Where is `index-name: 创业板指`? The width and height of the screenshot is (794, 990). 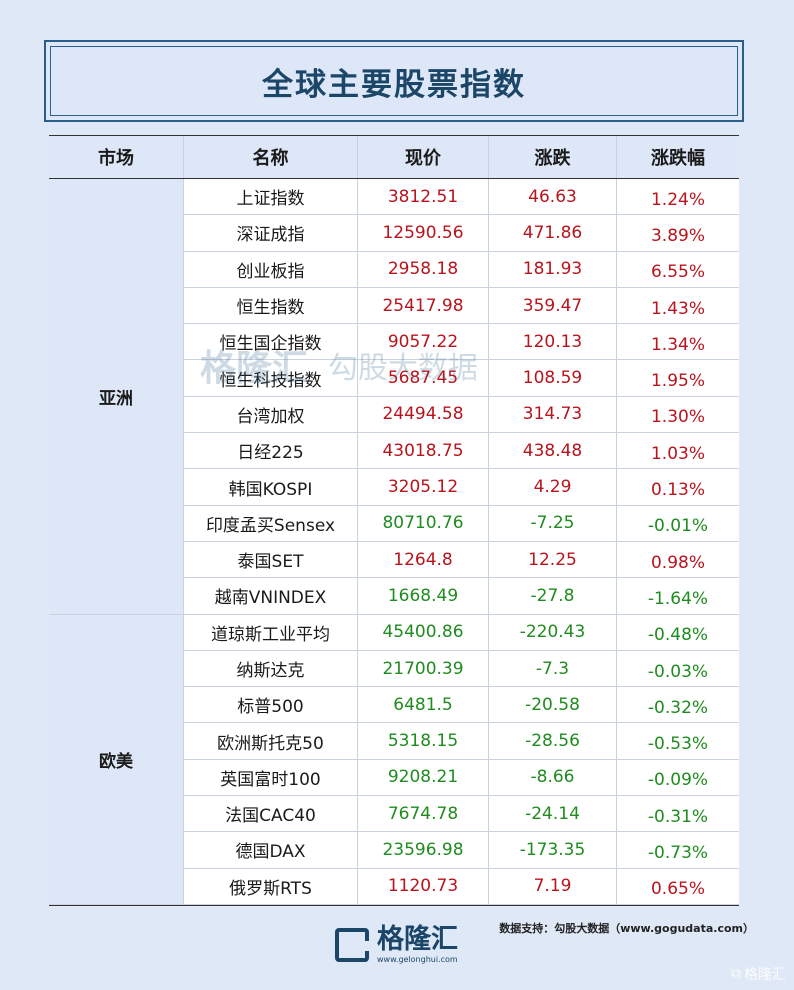
index-name: 创业板指 is located at coordinates (271, 269).